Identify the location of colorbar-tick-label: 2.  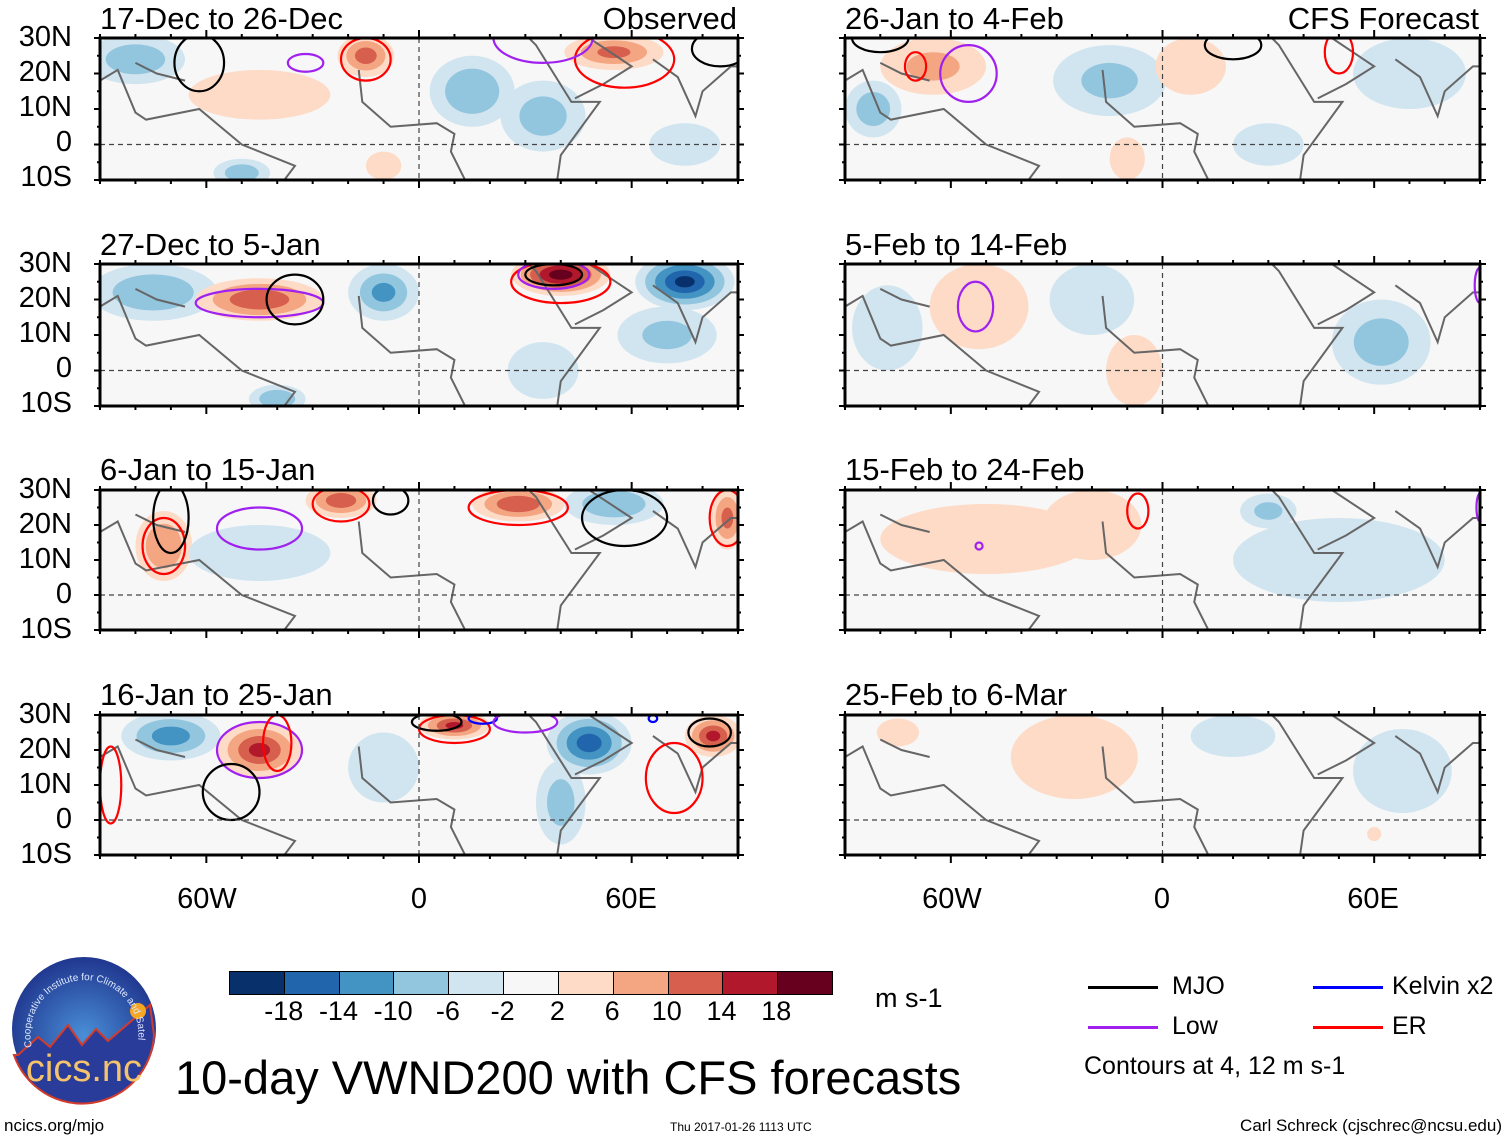
(557, 1011).